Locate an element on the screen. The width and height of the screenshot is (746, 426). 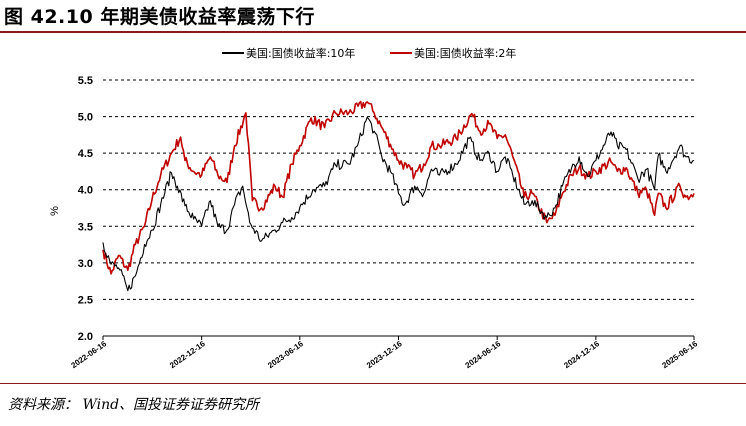
figure-title: 图 42.10 年期美债收益率震荡下行 is located at coordinates (159, 17).